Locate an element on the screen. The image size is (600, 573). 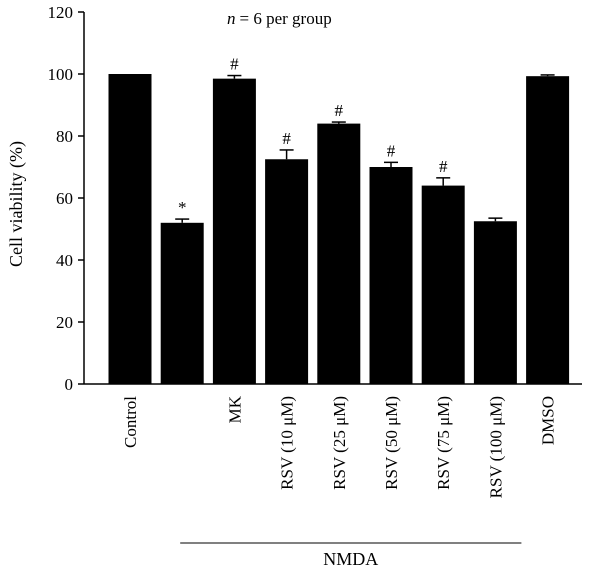
sample-size-variable: n is located at coordinates (231, 18).